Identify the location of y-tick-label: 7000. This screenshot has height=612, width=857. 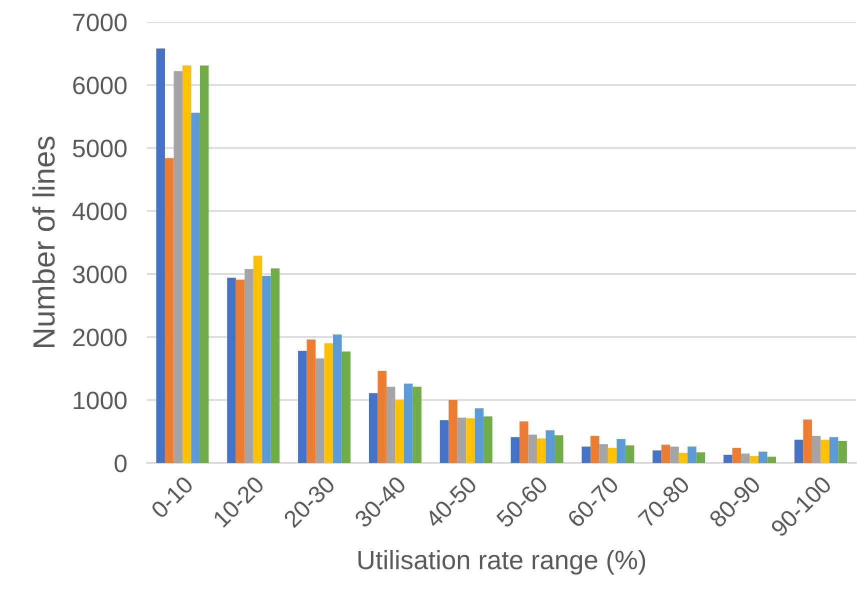
(100, 23).